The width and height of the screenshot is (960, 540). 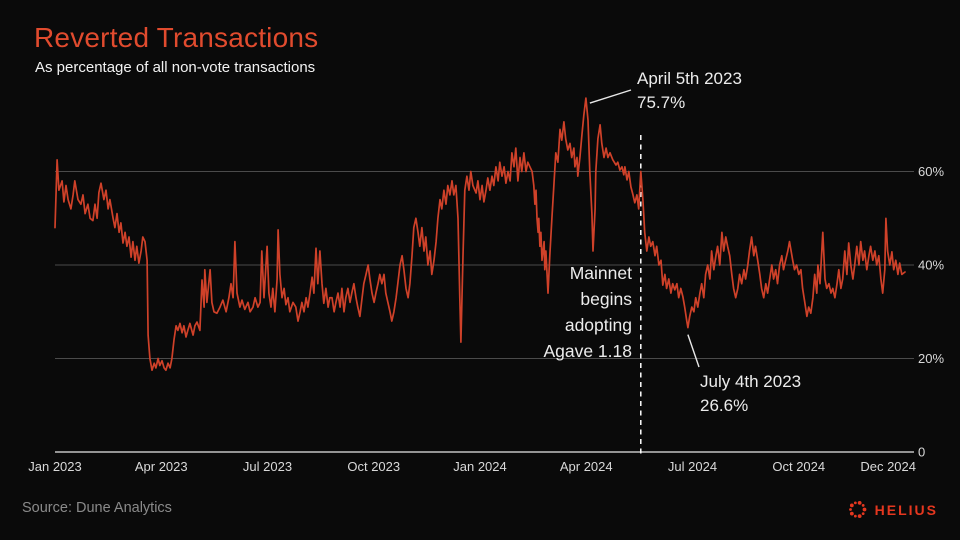 I want to click on annotation-event-line2: begins, so click(x=606, y=299).